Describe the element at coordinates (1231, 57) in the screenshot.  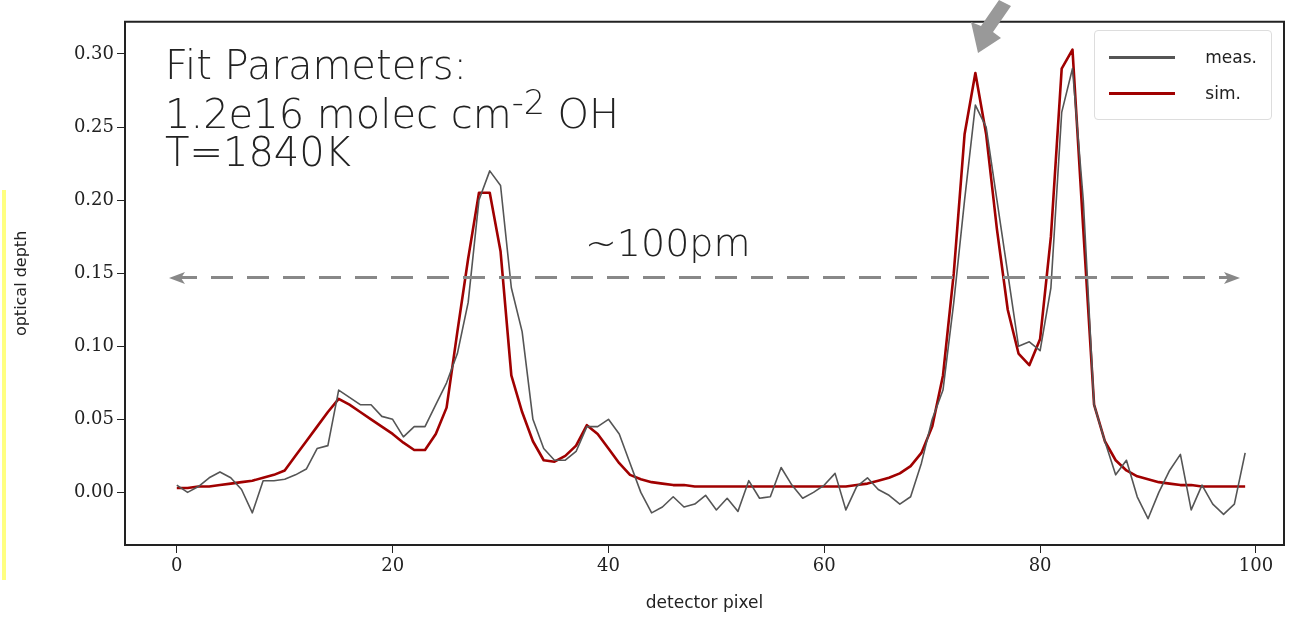
I see `legend-label: meas.` at that location.